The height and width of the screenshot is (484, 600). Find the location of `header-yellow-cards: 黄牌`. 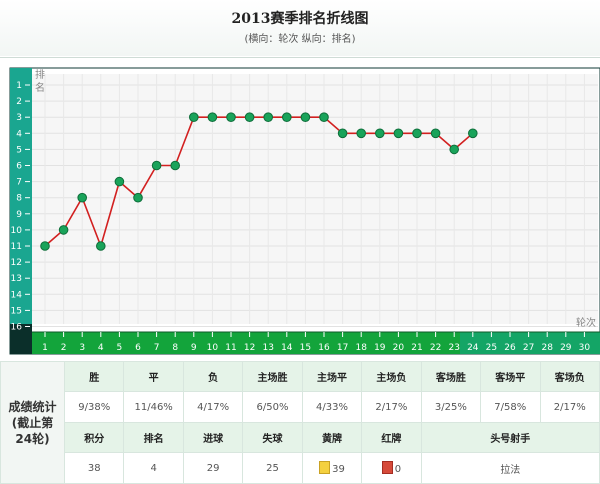

header-yellow-cards: 黄牌 is located at coordinates (332, 437).